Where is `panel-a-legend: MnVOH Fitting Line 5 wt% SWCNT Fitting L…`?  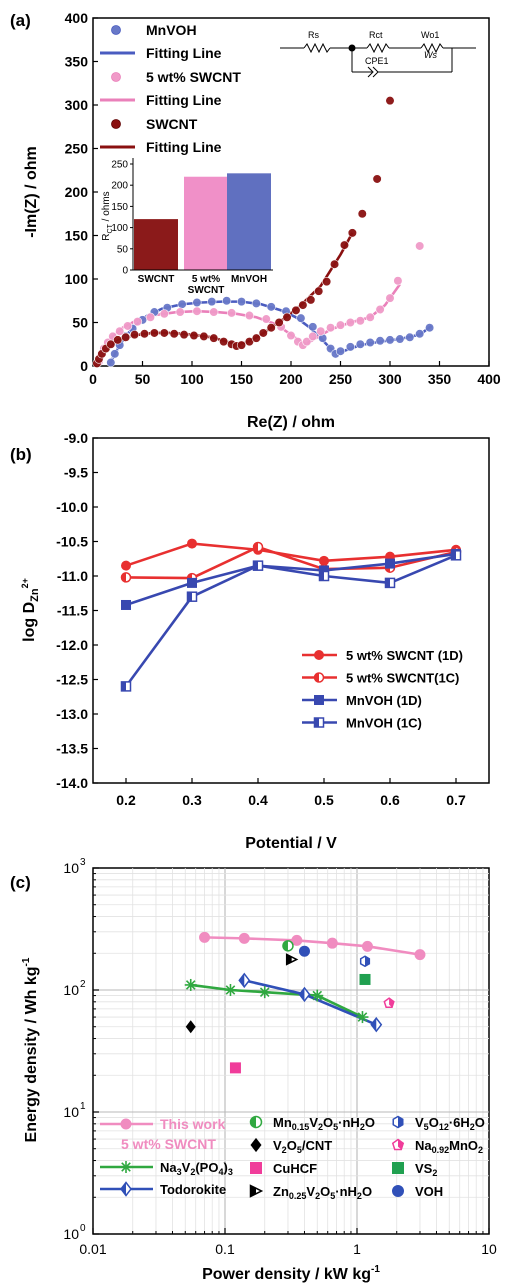 panel-a-legend: MnVOH Fitting Line 5 wt% SWCNT Fitting L… is located at coordinates (170, 88).